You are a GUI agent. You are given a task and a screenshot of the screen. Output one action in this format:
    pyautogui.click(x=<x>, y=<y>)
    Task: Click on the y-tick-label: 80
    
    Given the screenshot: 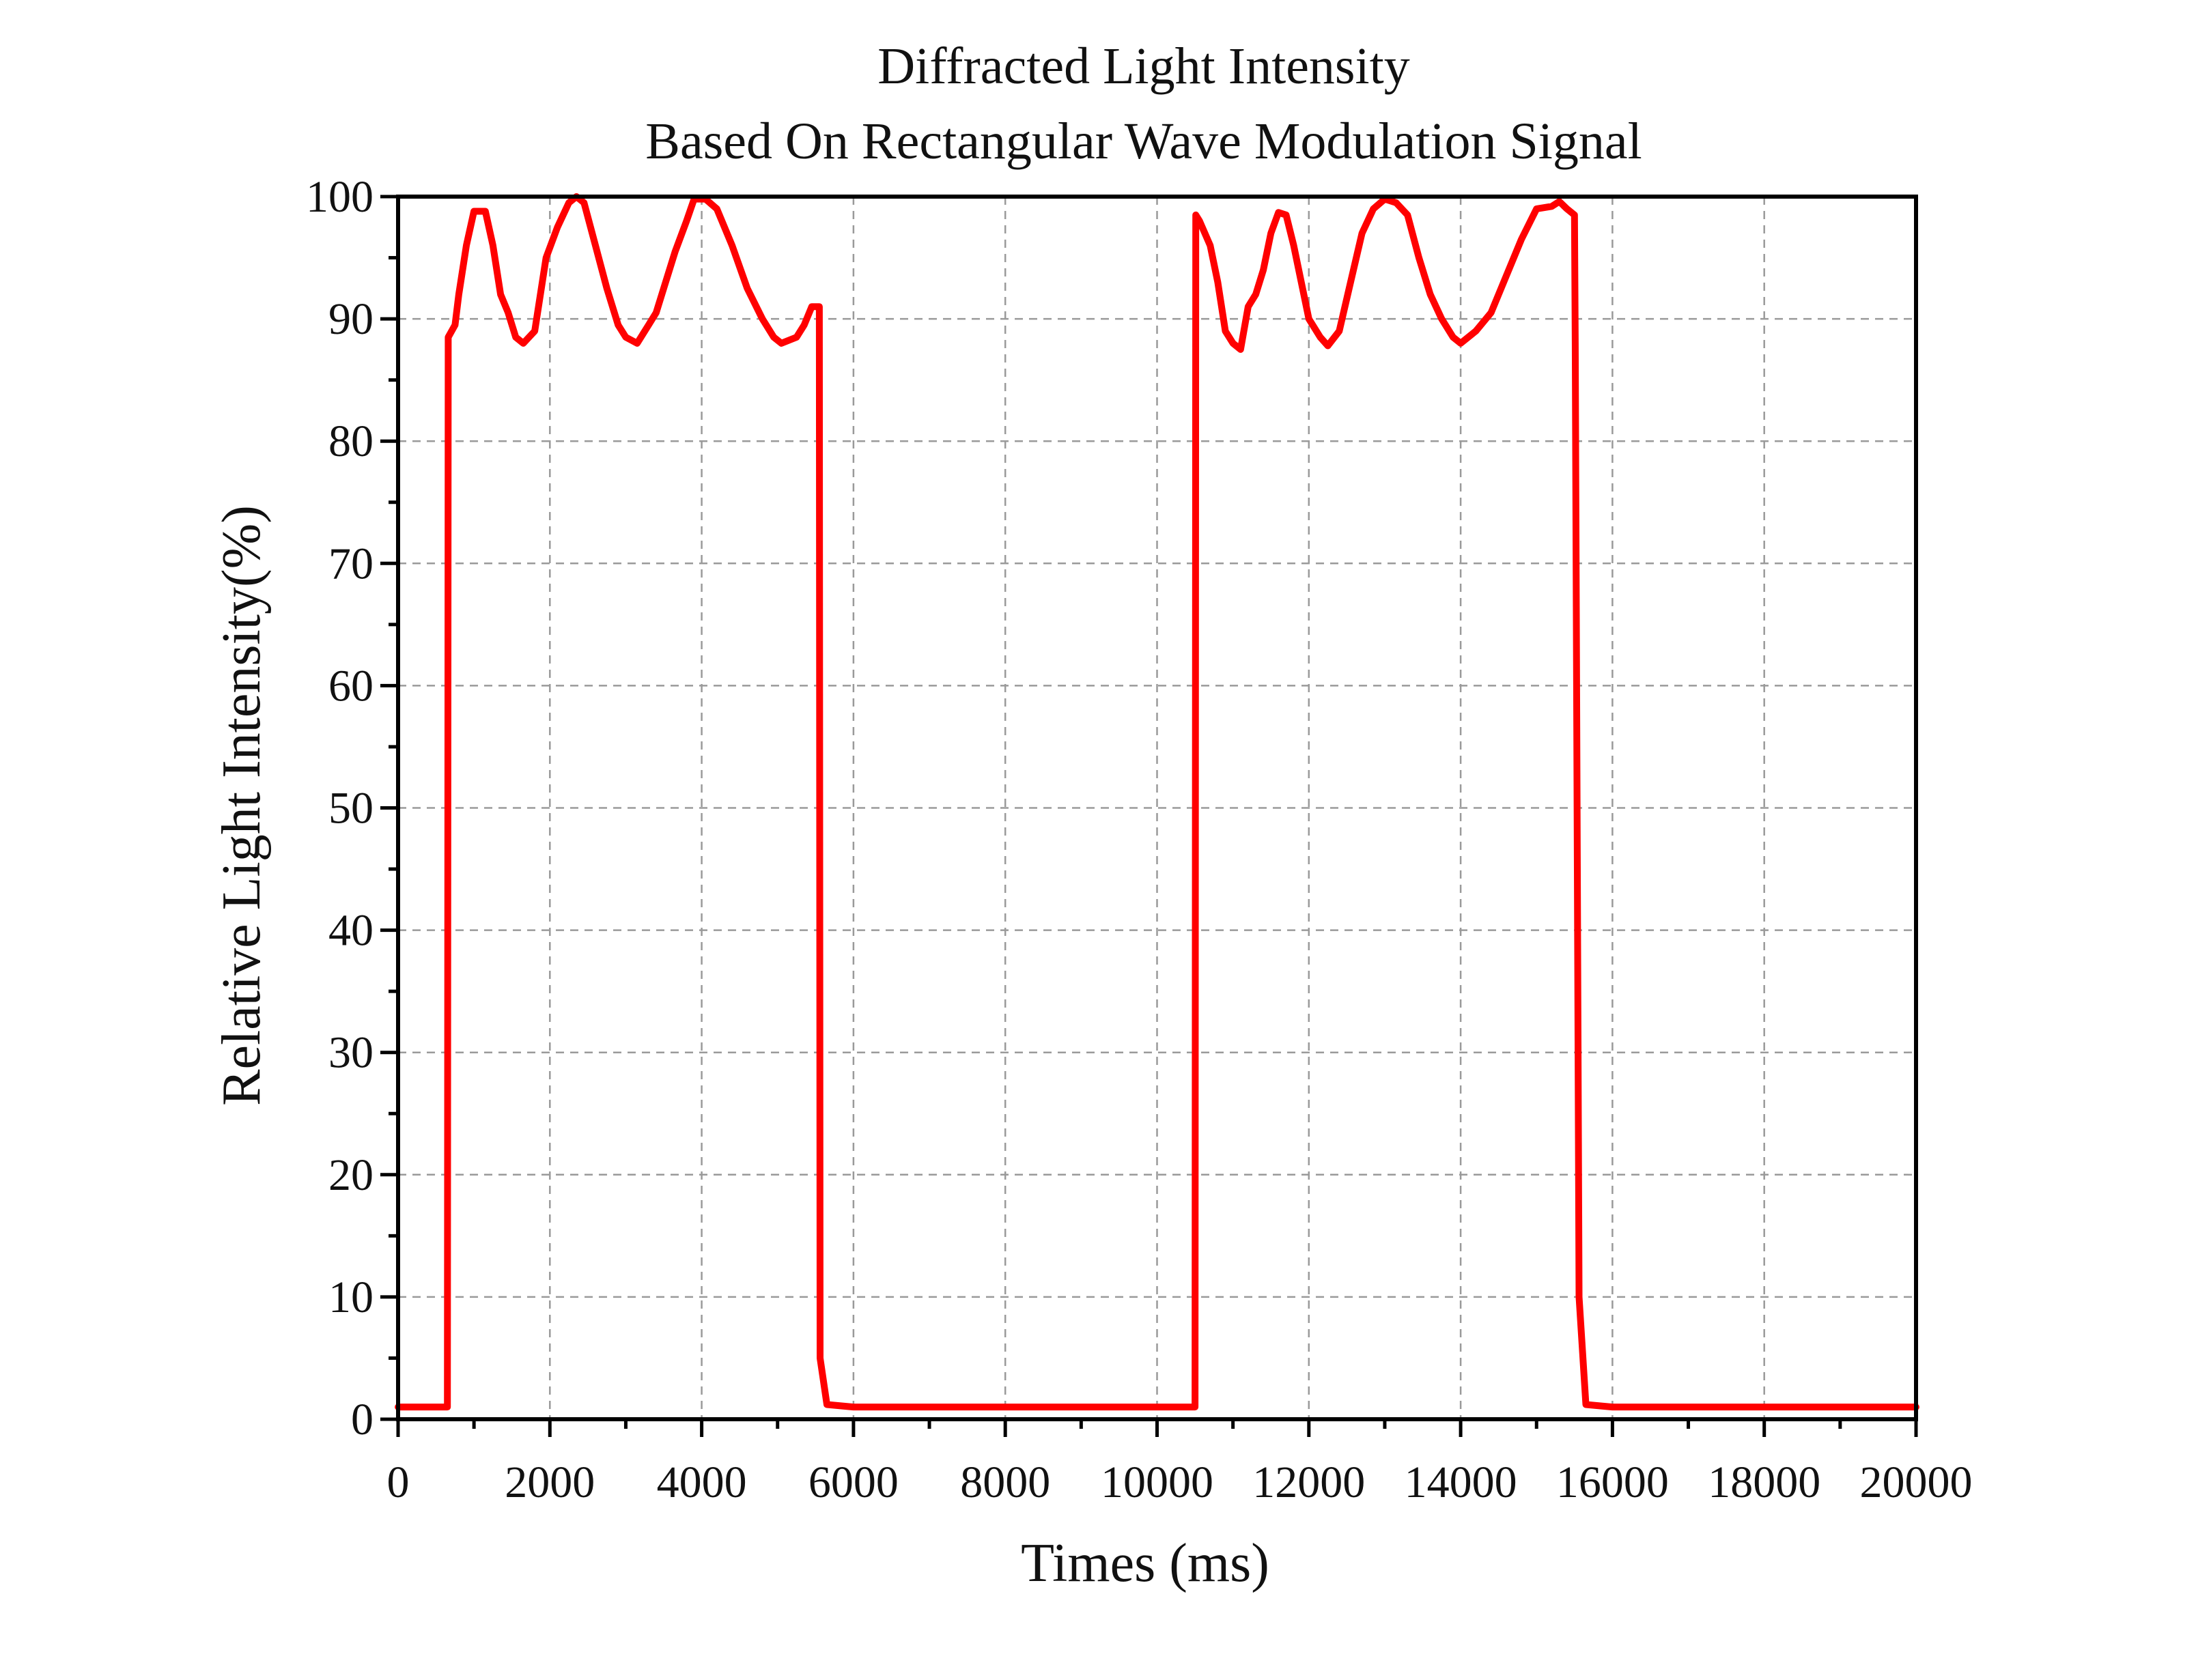 What is the action you would take?
    pyautogui.click(x=351, y=441)
    